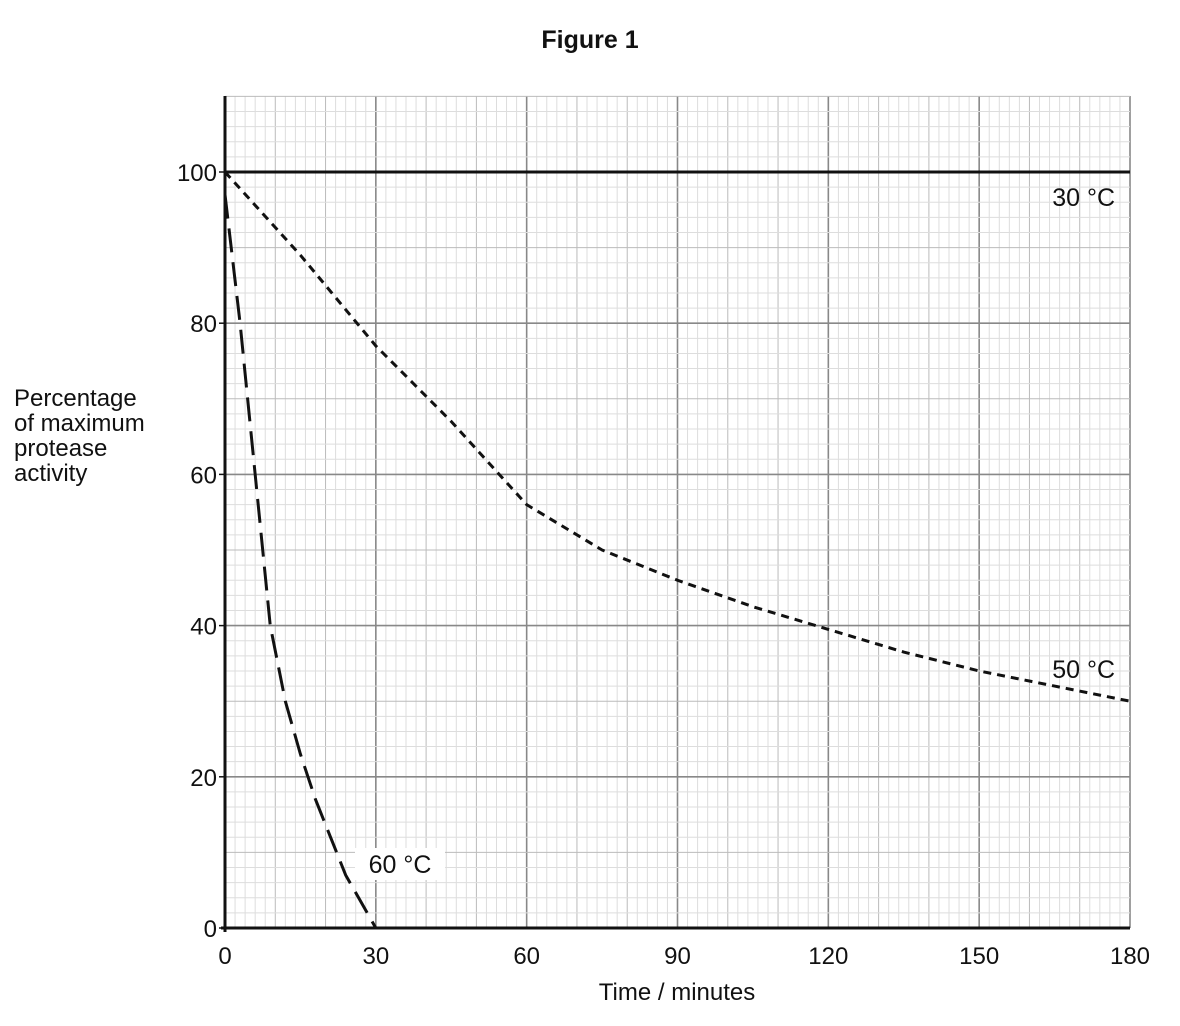 The image size is (1180, 1026). What do you see at coordinates (203, 475) in the screenshot?
I see `y-tick-label: 60` at bounding box center [203, 475].